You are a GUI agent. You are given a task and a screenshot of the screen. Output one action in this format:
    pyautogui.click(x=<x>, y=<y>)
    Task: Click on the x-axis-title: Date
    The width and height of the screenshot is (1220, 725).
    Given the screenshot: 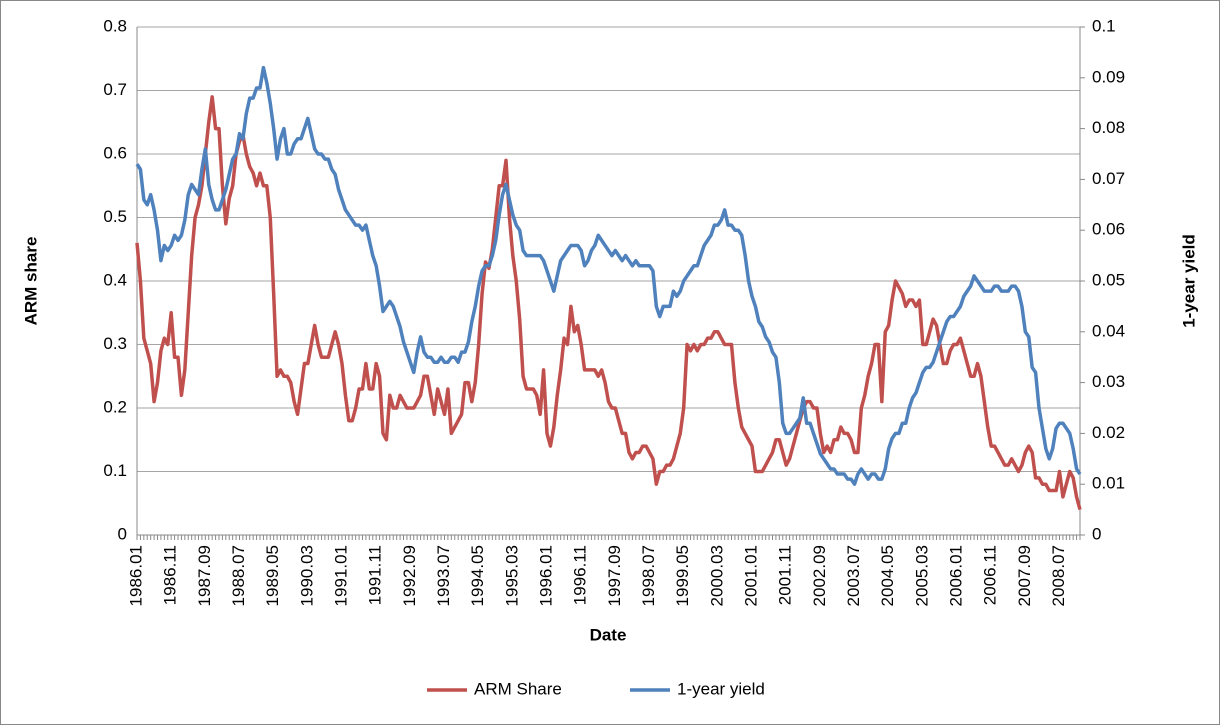 What is the action you would take?
    pyautogui.click(x=608, y=634)
    